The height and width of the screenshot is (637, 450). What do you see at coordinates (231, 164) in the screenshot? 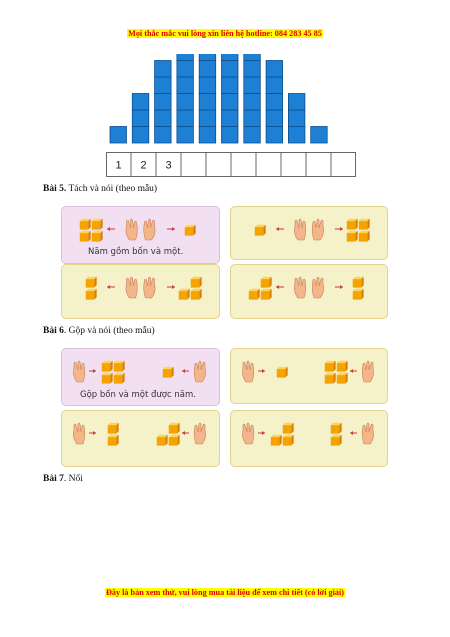
I see `number-table: 1 2 3` at bounding box center [231, 164].